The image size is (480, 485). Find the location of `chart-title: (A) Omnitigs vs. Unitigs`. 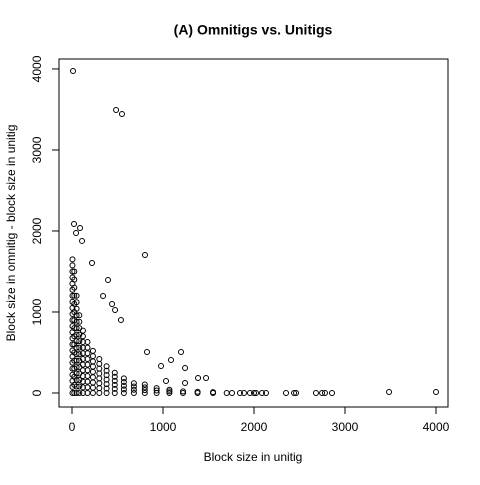

chart-title: (A) Omnitigs vs. Unitigs is located at coordinates (253, 30).